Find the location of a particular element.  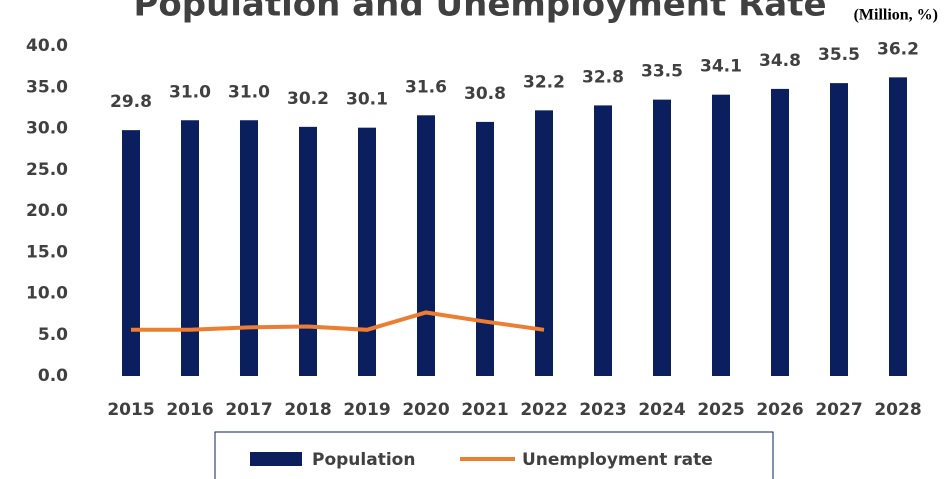

data-label: 30.1 is located at coordinates (367, 100).